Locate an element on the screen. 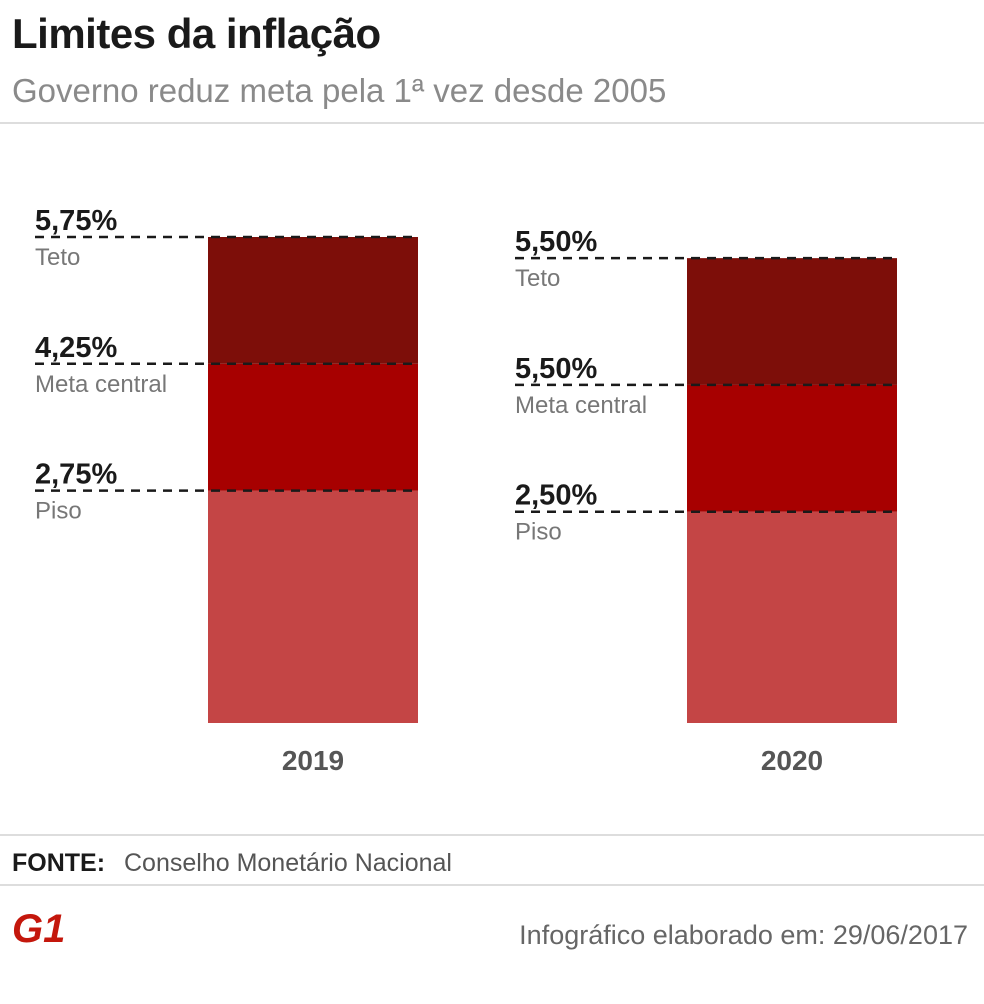 This screenshot has height=1004, width=984. bar-piso-2020 is located at coordinates (792, 617).